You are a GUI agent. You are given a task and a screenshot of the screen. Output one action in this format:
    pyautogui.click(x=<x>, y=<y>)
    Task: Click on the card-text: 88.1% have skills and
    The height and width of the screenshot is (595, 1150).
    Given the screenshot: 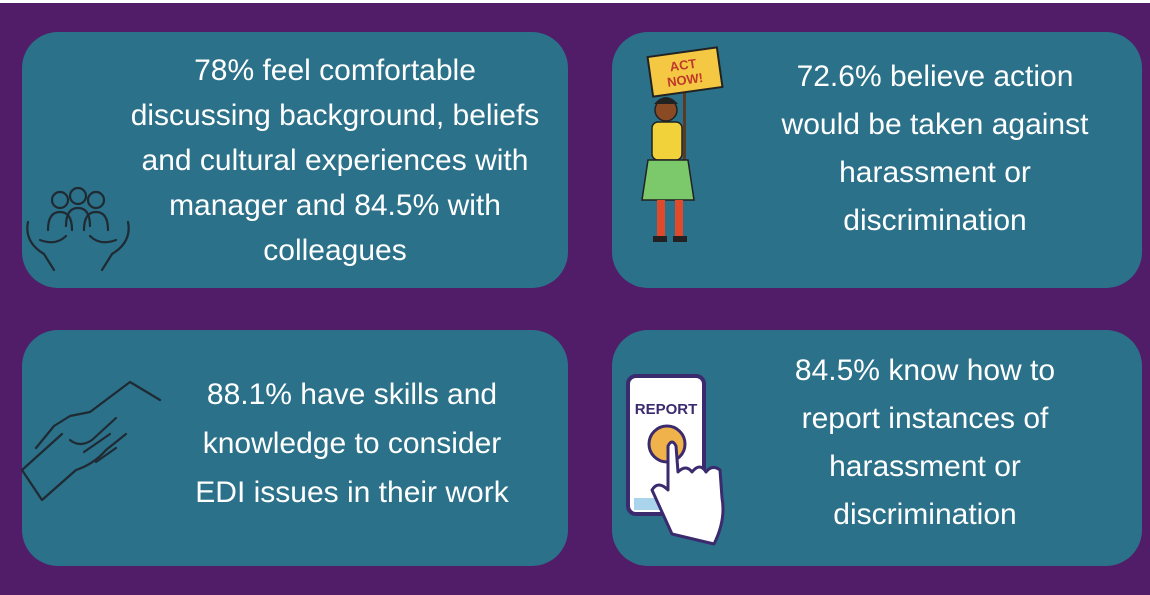 What is the action you would take?
    pyautogui.click(x=352, y=394)
    